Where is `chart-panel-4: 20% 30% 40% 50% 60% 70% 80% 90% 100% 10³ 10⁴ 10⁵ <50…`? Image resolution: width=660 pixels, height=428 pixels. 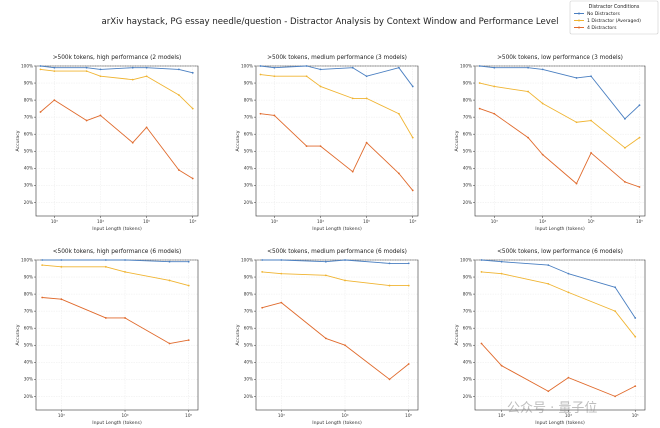 chart-panel-4: 20% 30% 40% 50% 60% 70% 80% 90% 100% 10³ 10⁴ 10⁵ <50… is located at coordinates (107, 337).